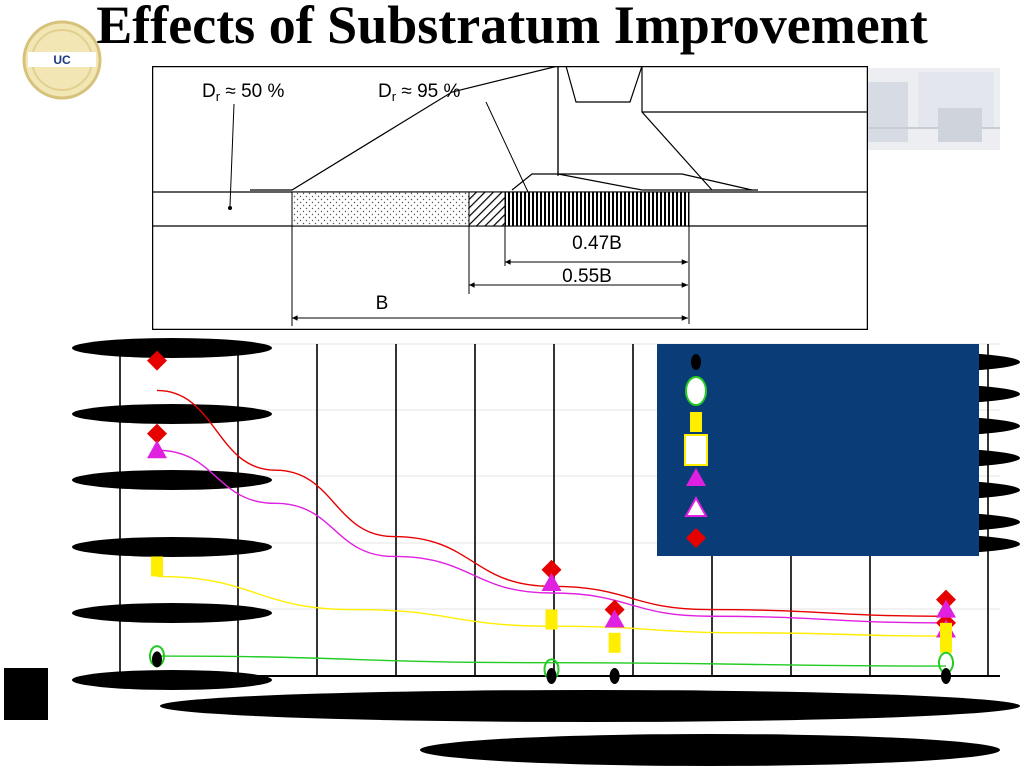 The width and height of the screenshot is (1024, 768). I want to click on legend-box, so click(818, 450).